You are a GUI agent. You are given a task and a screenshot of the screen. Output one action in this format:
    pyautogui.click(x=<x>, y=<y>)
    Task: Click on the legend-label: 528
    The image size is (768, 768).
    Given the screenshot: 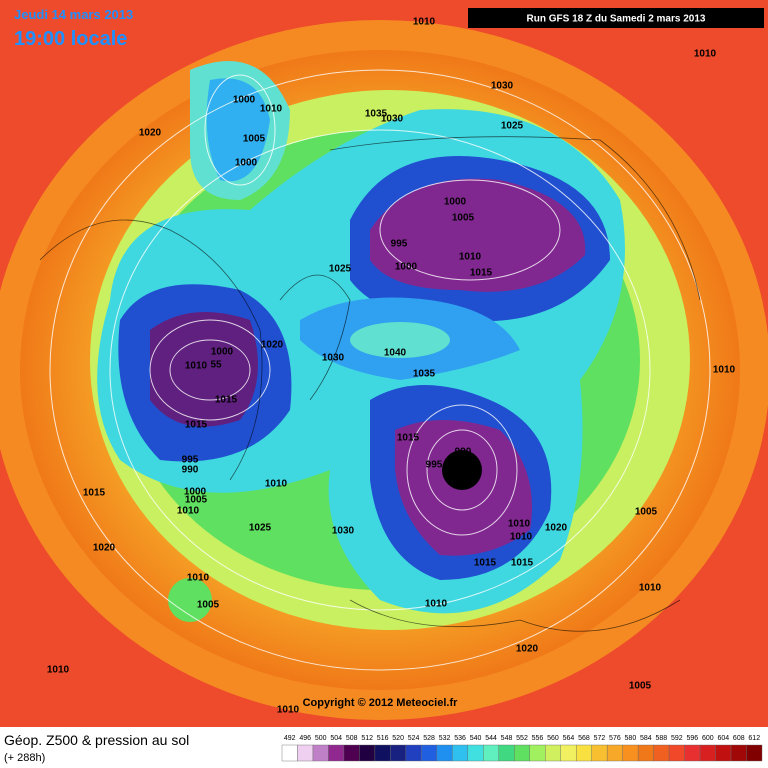 What is the action you would take?
    pyautogui.click(x=429, y=738)
    